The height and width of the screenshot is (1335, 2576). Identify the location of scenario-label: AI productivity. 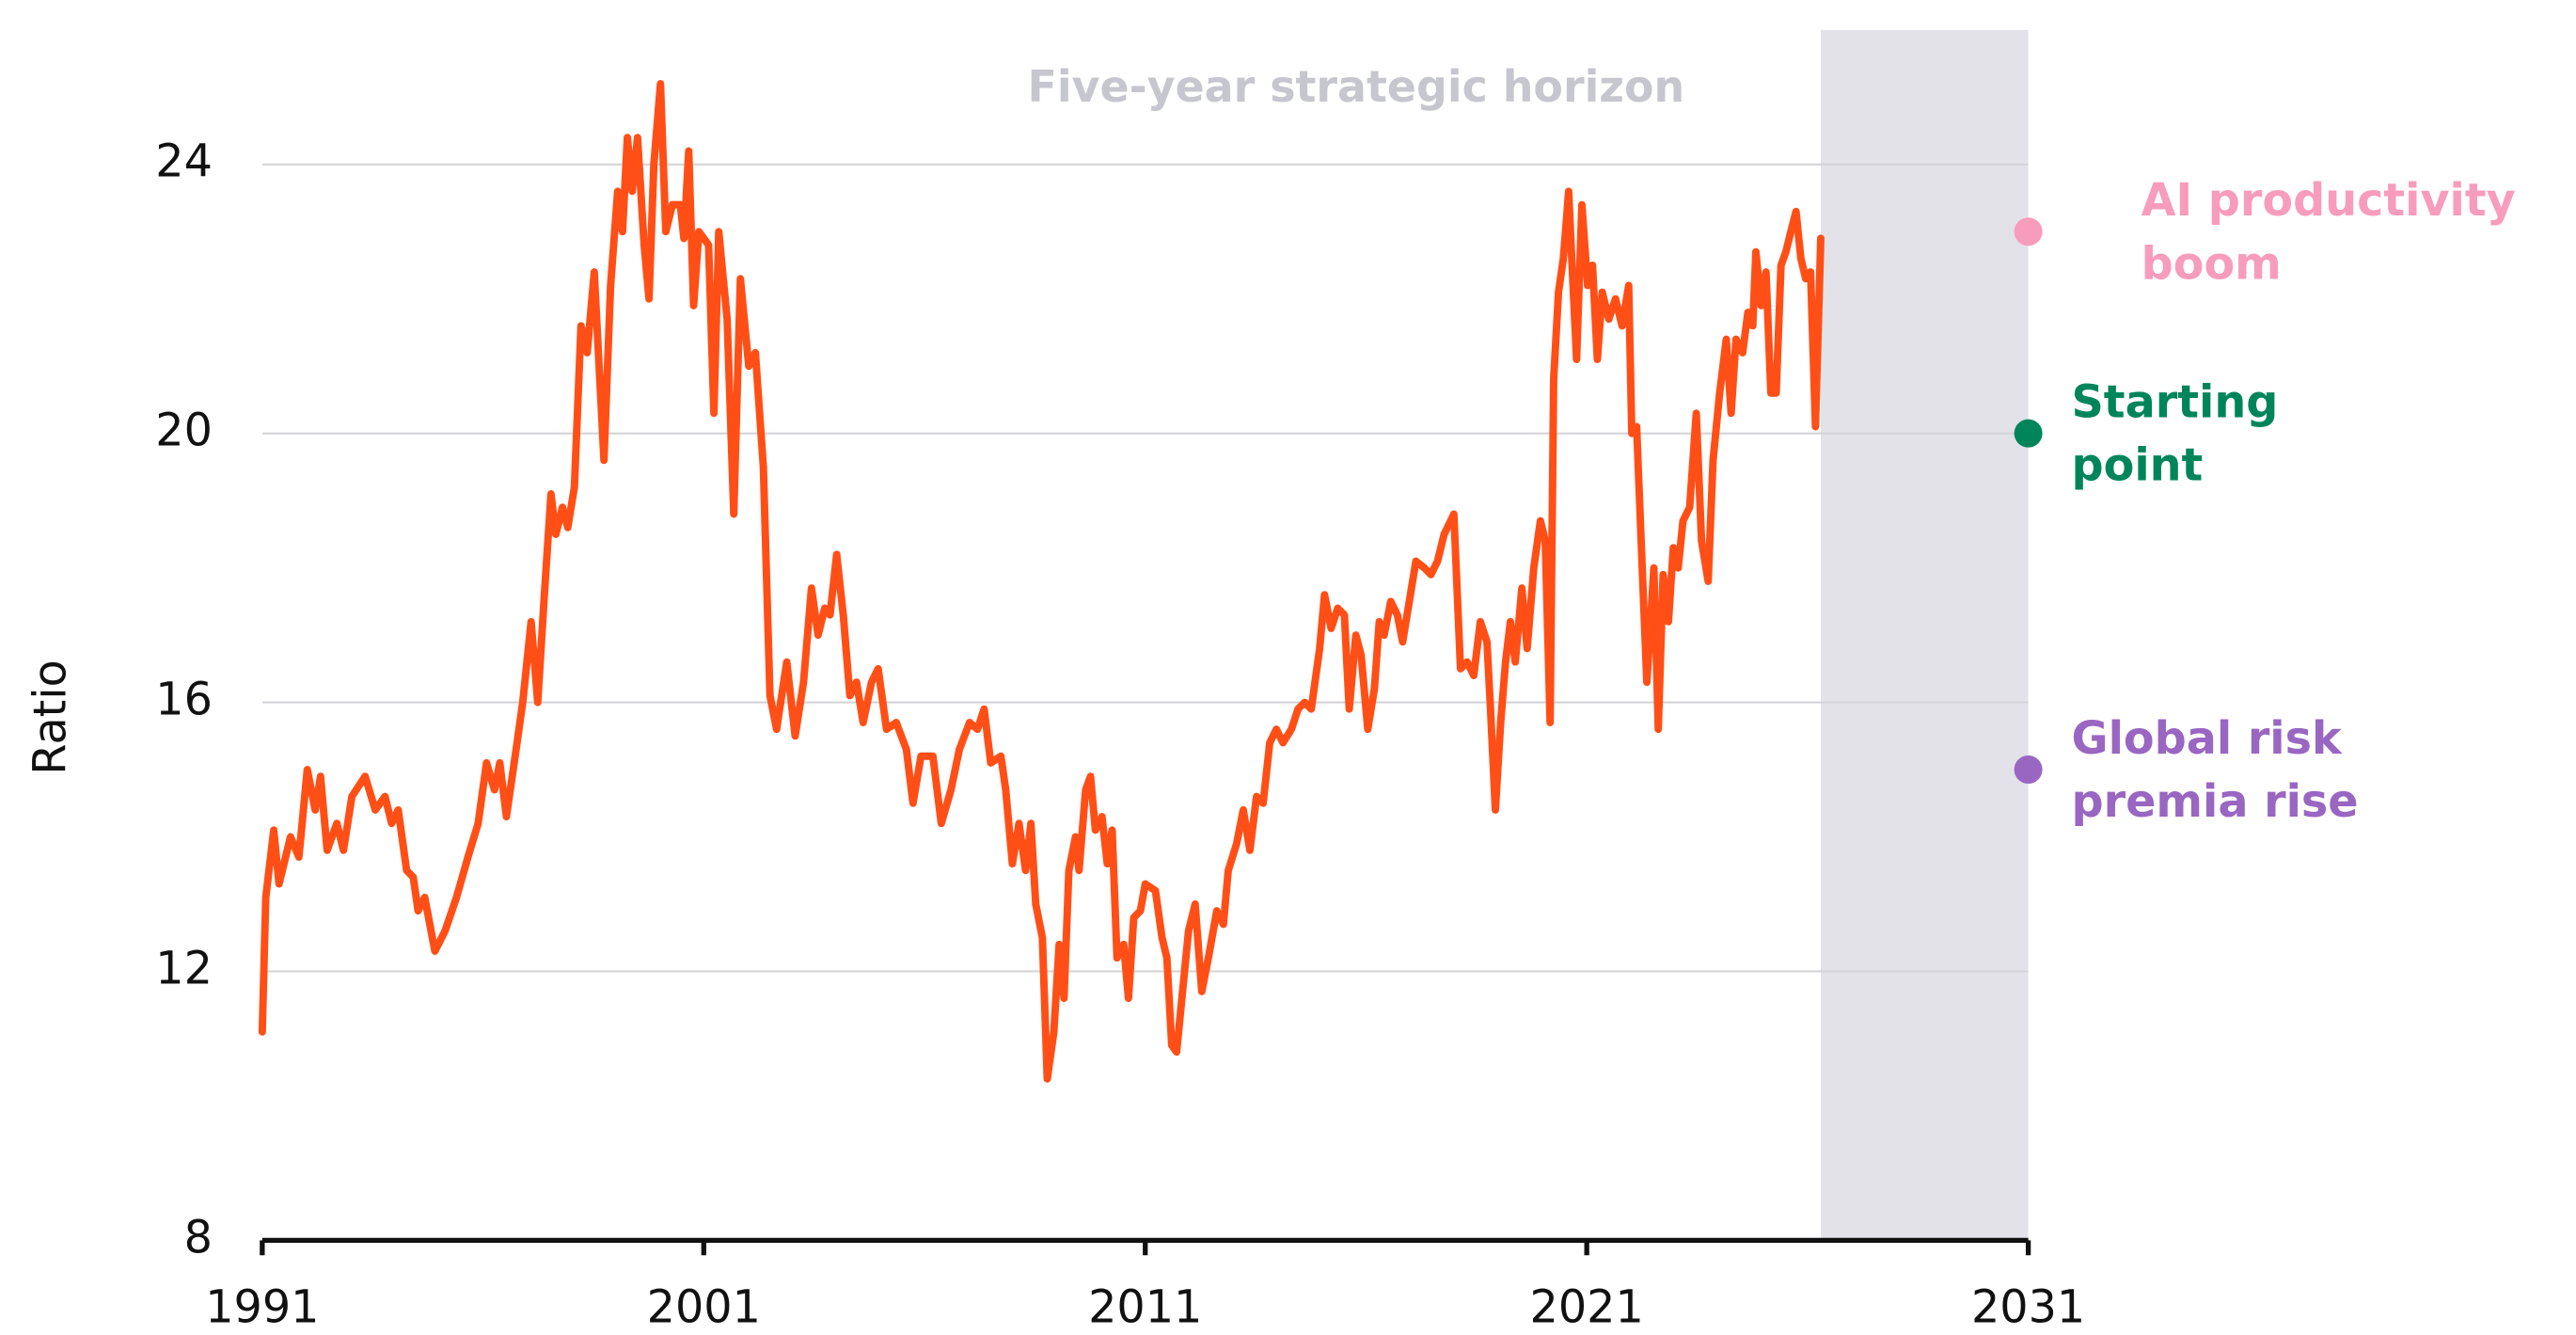
(2328, 201).